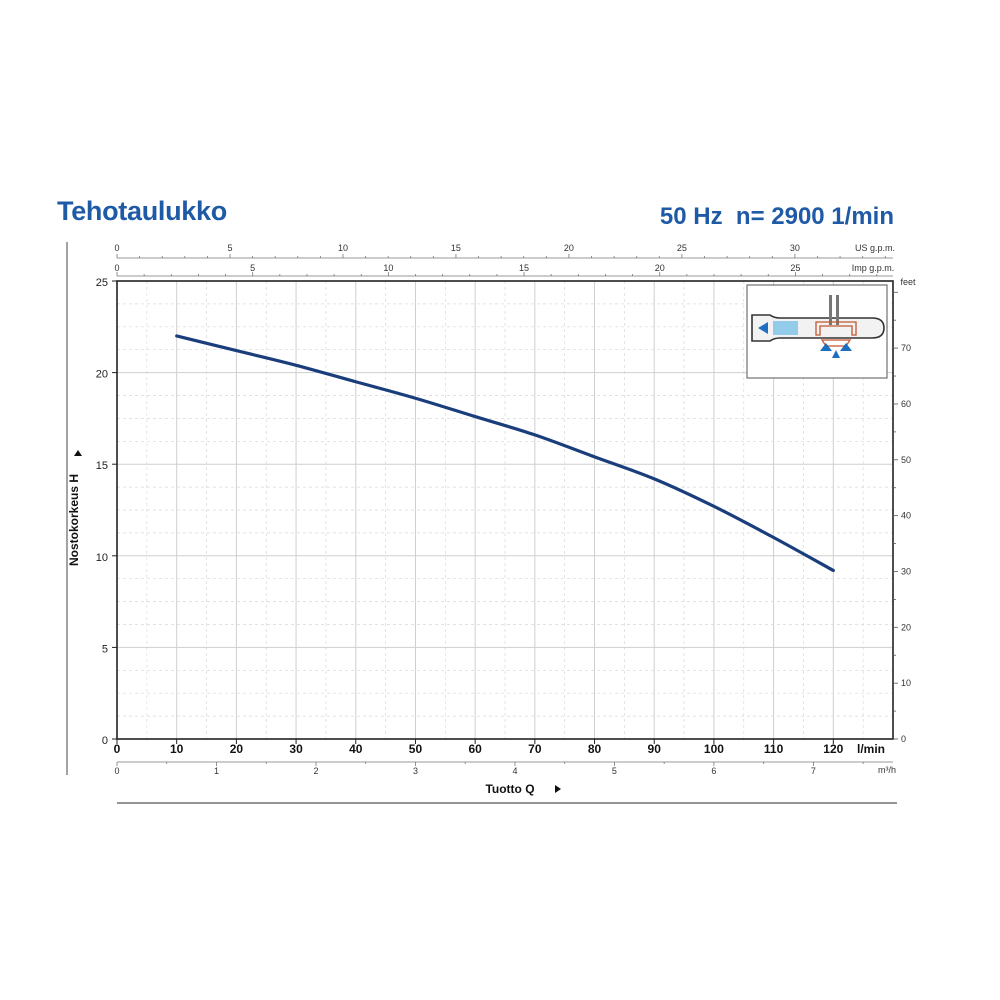  Describe the element at coordinates (102, 375) in the screenshot. I see `y-tick-label: 20` at that location.